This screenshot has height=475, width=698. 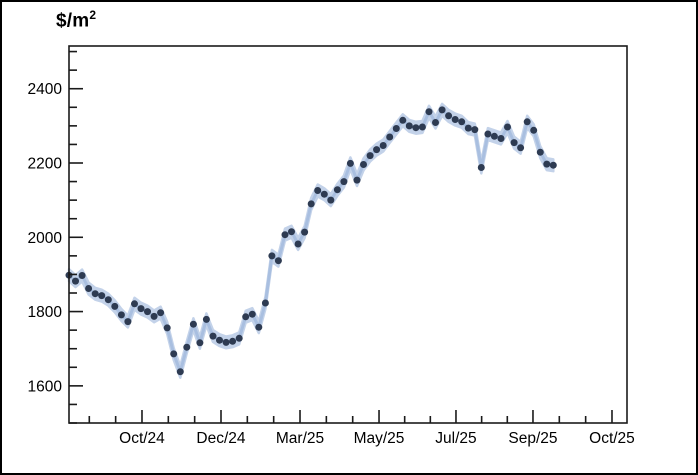 What do you see at coordinates (532, 438) in the screenshot?
I see `x-axis-tick-label: Sep/25` at bounding box center [532, 438].